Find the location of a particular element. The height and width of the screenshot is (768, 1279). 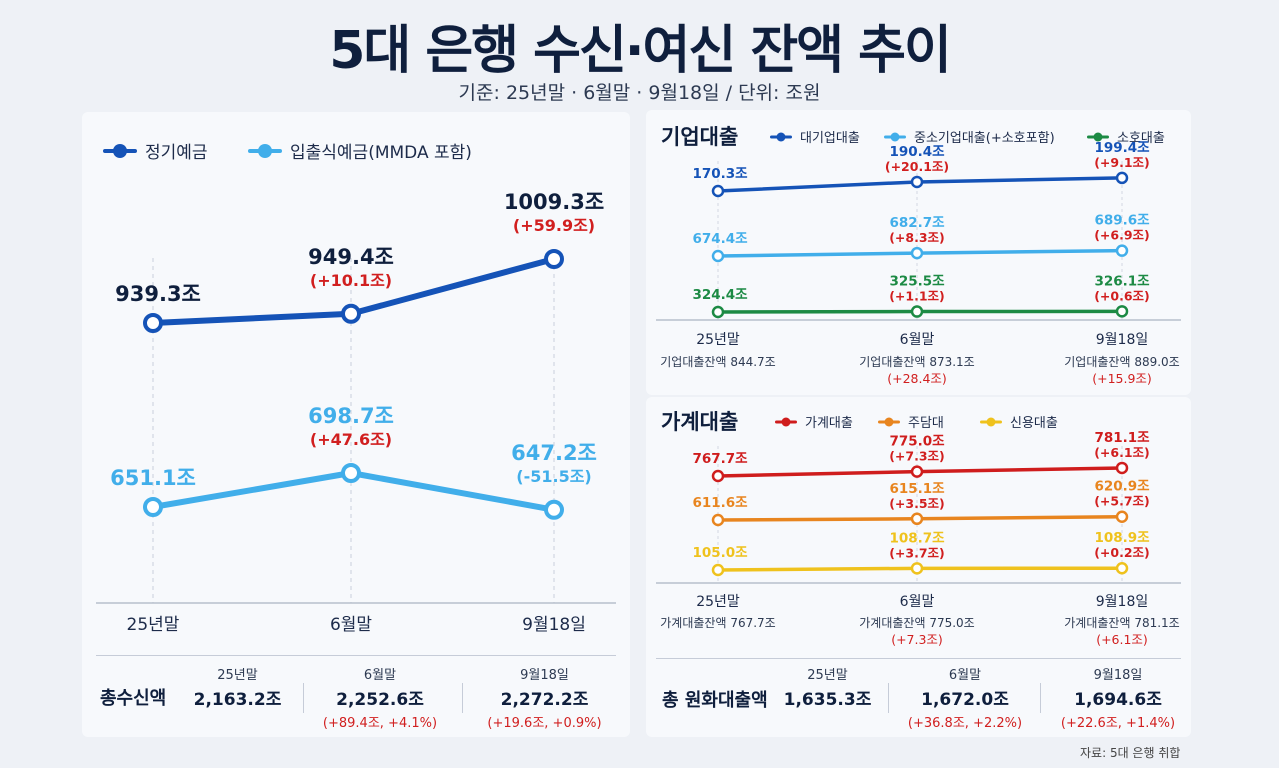

legend-soho: 소호대출 is located at coordinates (1126, 136).